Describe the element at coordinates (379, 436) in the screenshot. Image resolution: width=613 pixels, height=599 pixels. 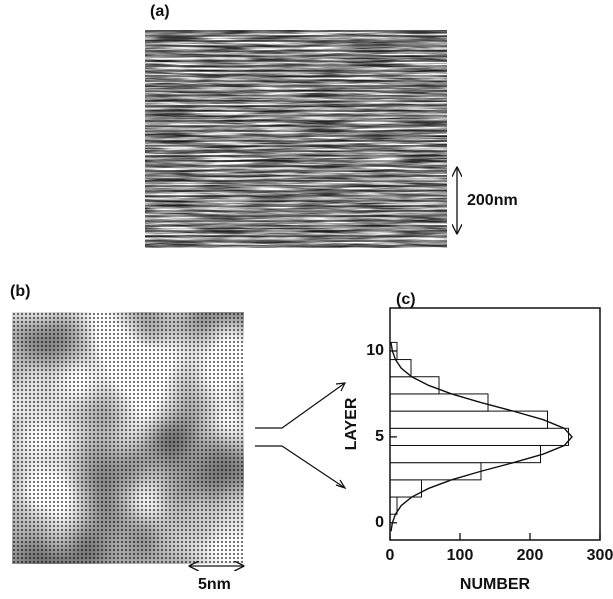
I see `y-tick-label: 5` at that location.